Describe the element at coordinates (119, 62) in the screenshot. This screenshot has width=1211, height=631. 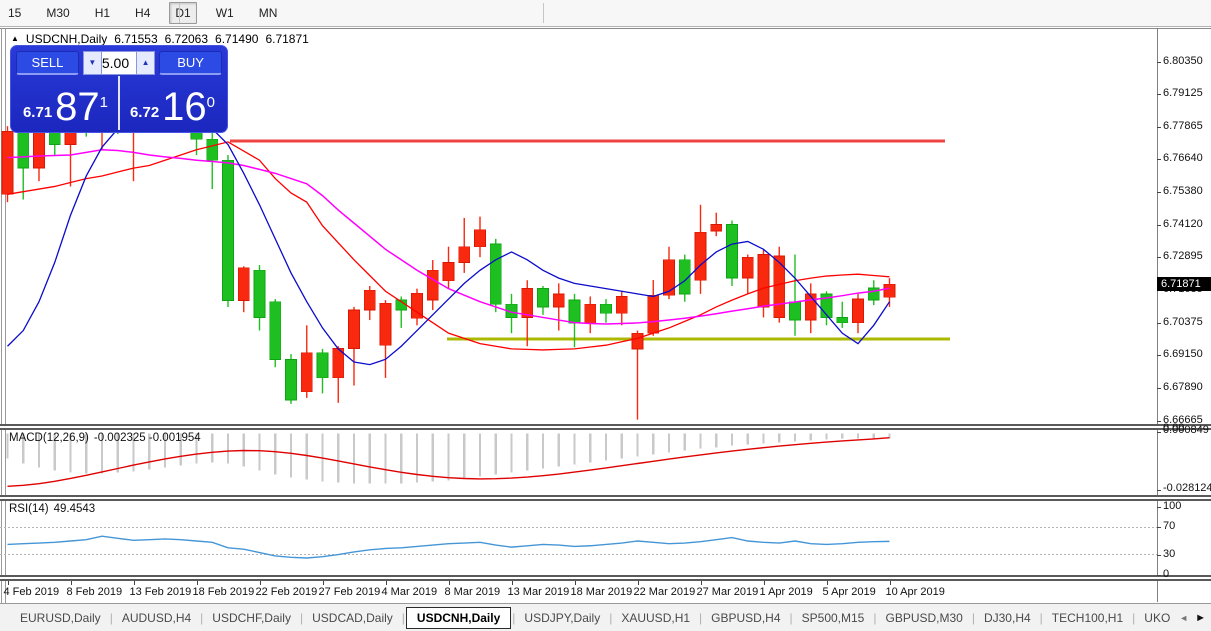
I see `volume-input: 5.00` at that location.